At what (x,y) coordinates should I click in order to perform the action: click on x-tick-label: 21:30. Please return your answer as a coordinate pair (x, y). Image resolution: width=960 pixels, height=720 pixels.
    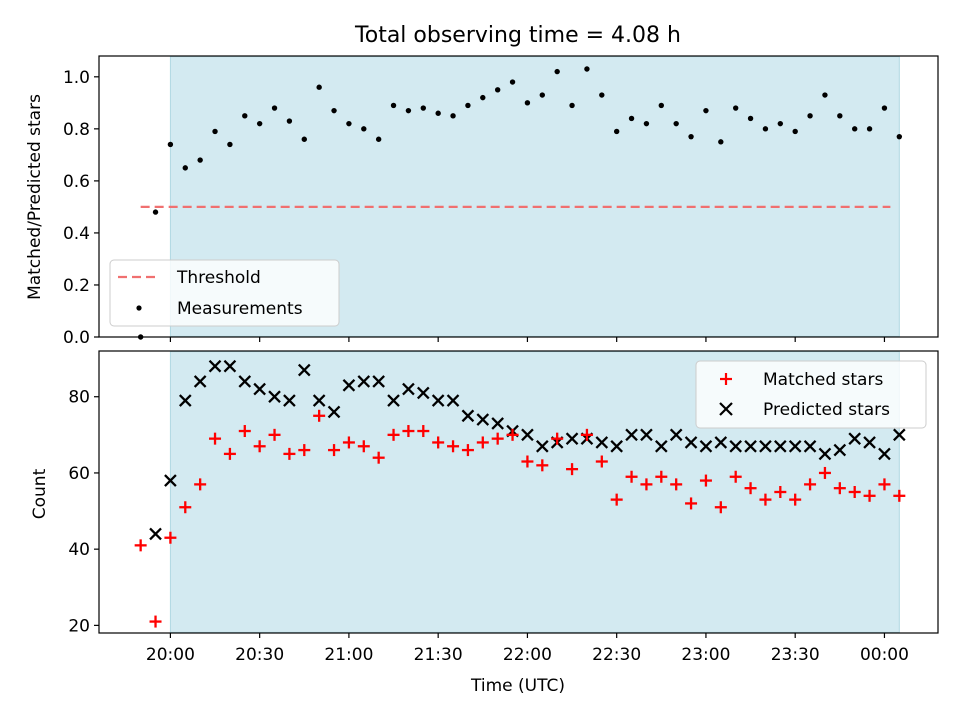
    Looking at the image, I should click on (438, 655).